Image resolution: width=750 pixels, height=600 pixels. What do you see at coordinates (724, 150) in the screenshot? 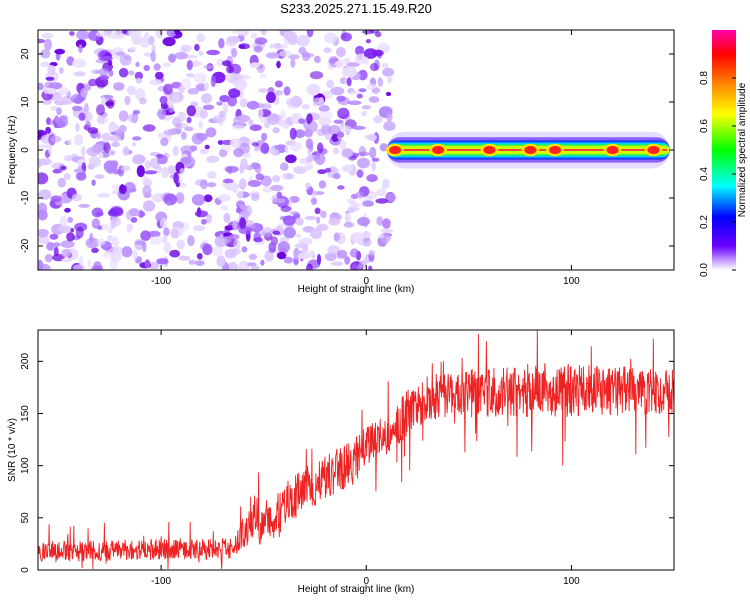
I see `colorbar-gradient` at bounding box center [724, 150].